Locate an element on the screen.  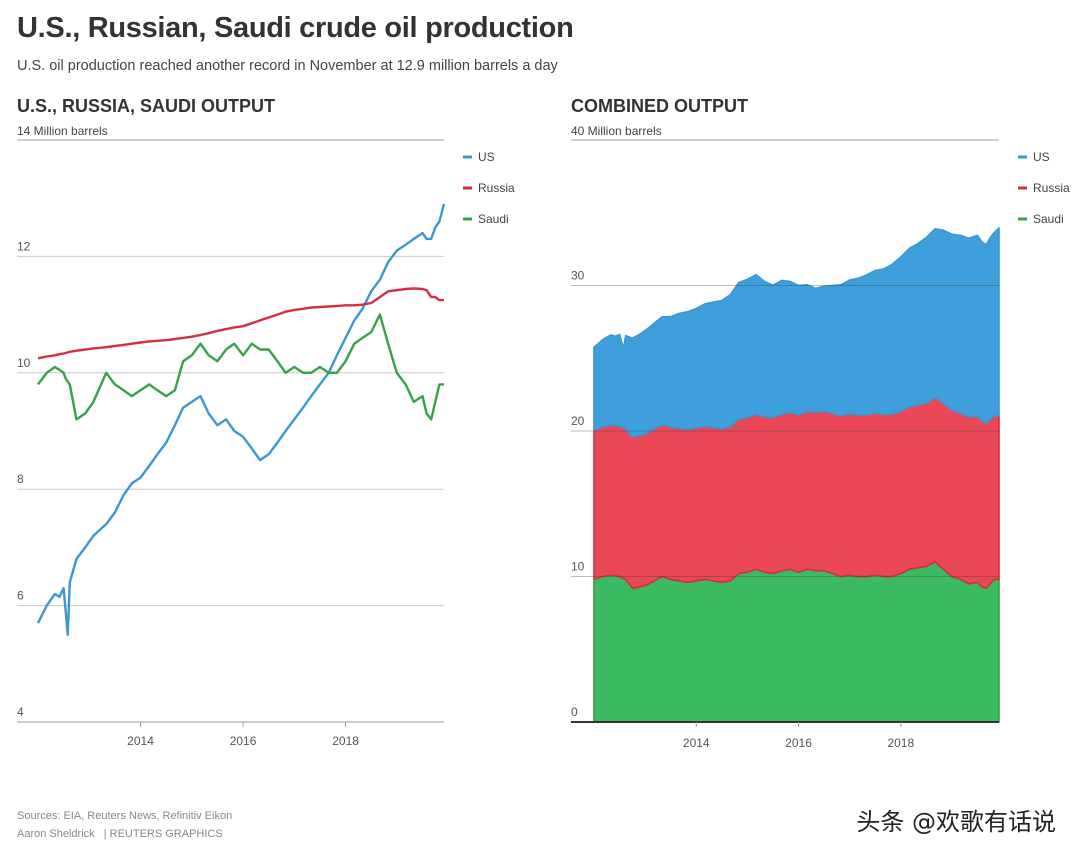
area-chart-y-tick-label: 20 is located at coordinates (578, 421).